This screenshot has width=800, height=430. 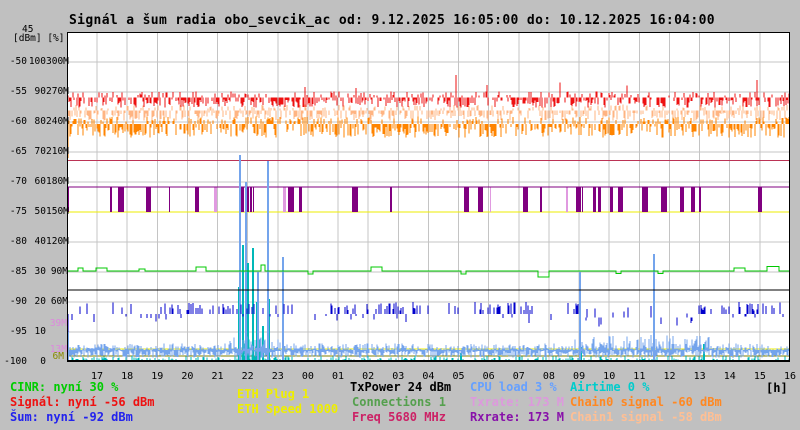 I want to click on dbm-tick-label: -50, so click(x=18, y=61).